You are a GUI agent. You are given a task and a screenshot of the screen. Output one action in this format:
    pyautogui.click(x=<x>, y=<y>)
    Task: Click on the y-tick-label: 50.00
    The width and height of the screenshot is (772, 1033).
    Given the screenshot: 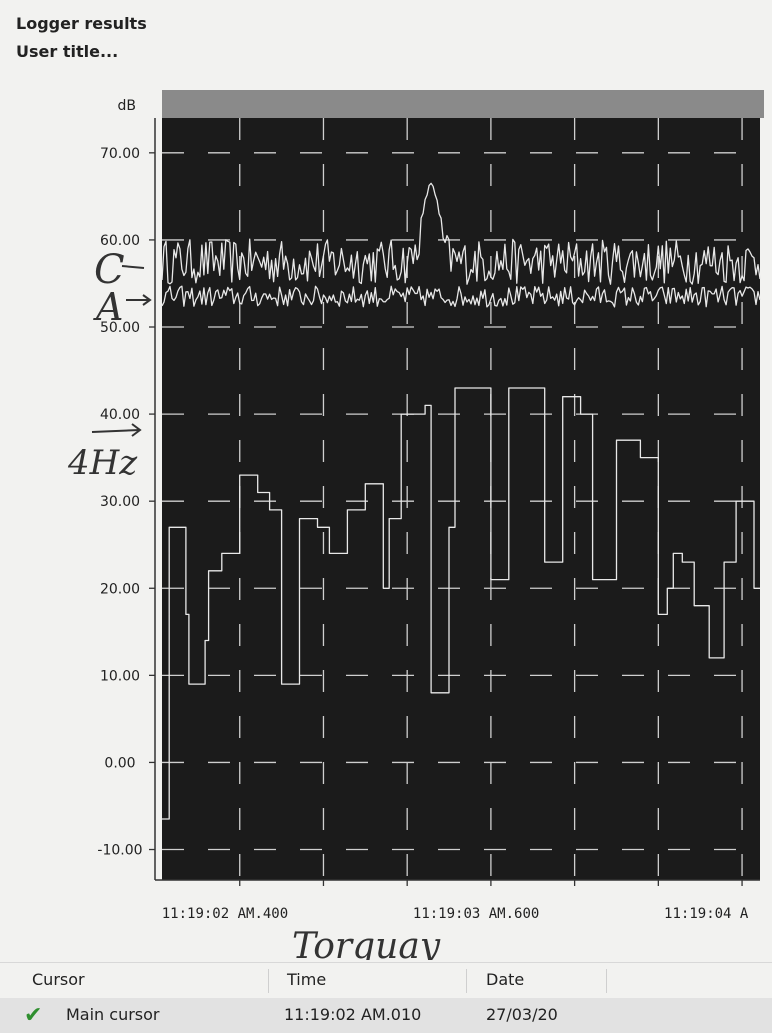 What is the action you would take?
    pyautogui.click(x=120, y=328)
    